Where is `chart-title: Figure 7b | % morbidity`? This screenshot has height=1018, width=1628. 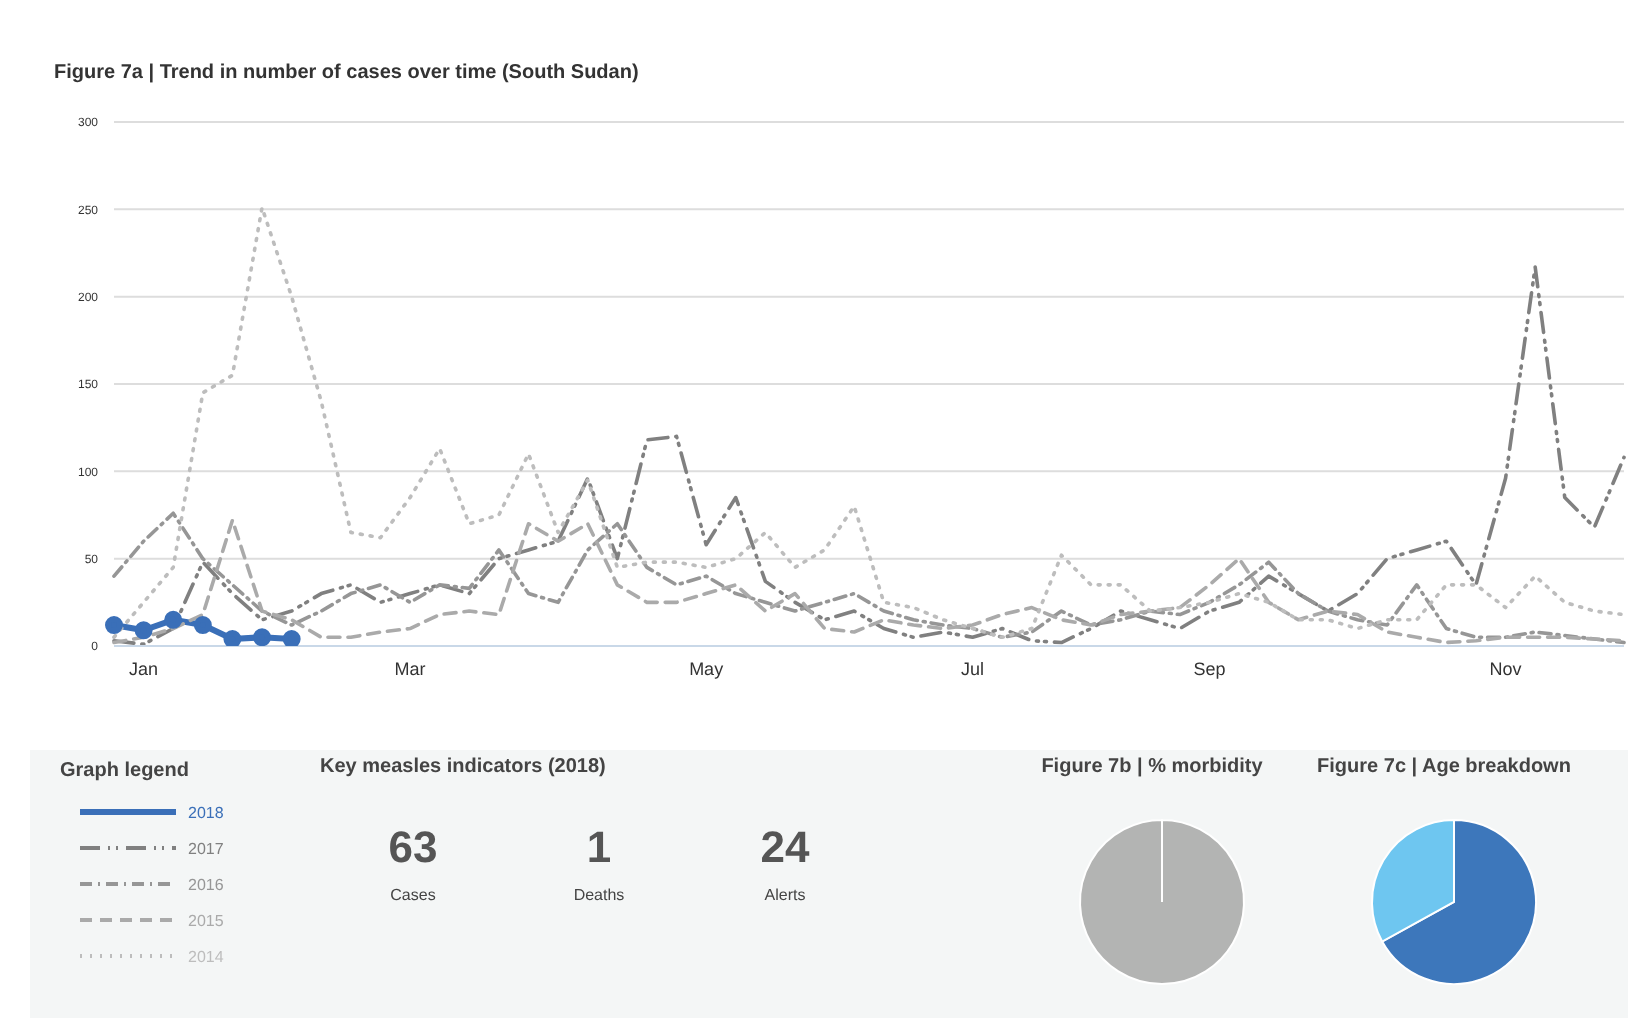
chart-title: Figure 7b | % morbidity is located at coordinates (1152, 767).